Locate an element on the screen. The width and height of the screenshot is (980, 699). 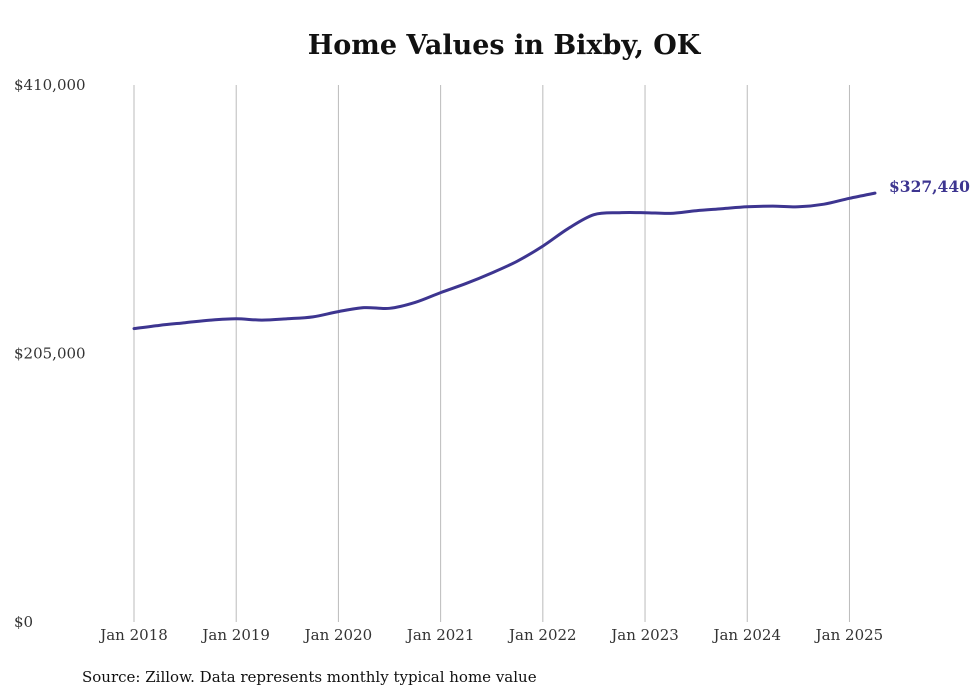
chart-title: Home Values in Bixby, OK is located at coordinates (504, 45).